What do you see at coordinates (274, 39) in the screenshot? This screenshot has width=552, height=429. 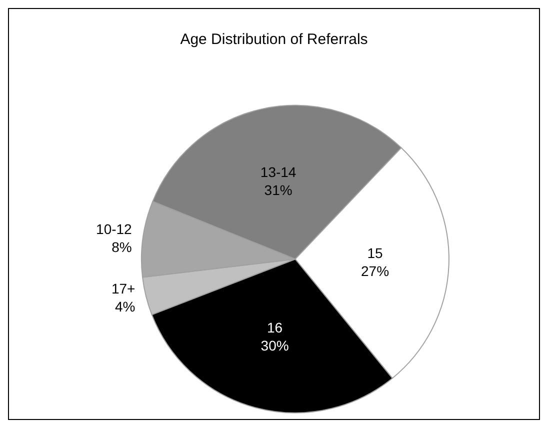 I see `chart-title: Age Distribution of Referrals` at bounding box center [274, 39].